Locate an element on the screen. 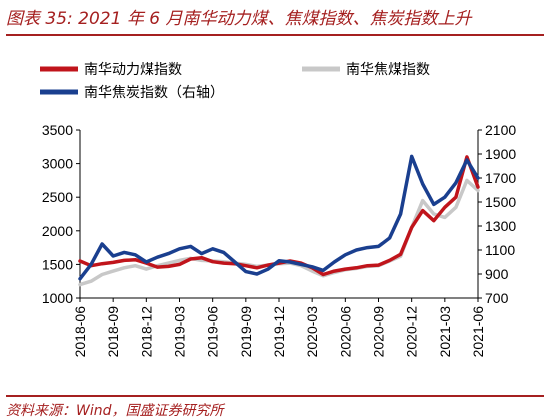 This screenshot has width=550, height=420. y-right-tick-label: 900 is located at coordinates (497, 274).